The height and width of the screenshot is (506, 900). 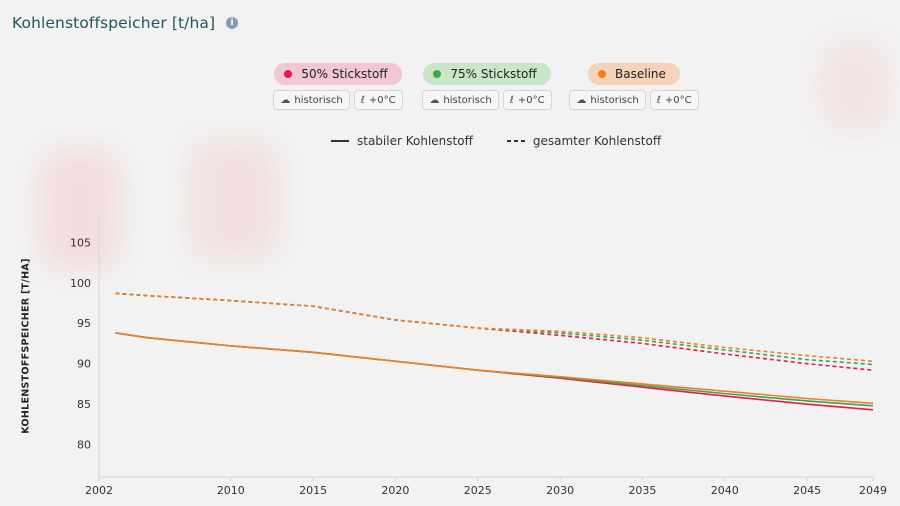 What do you see at coordinates (642, 490) in the screenshot?
I see `x-tick-label: 2035` at bounding box center [642, 490].